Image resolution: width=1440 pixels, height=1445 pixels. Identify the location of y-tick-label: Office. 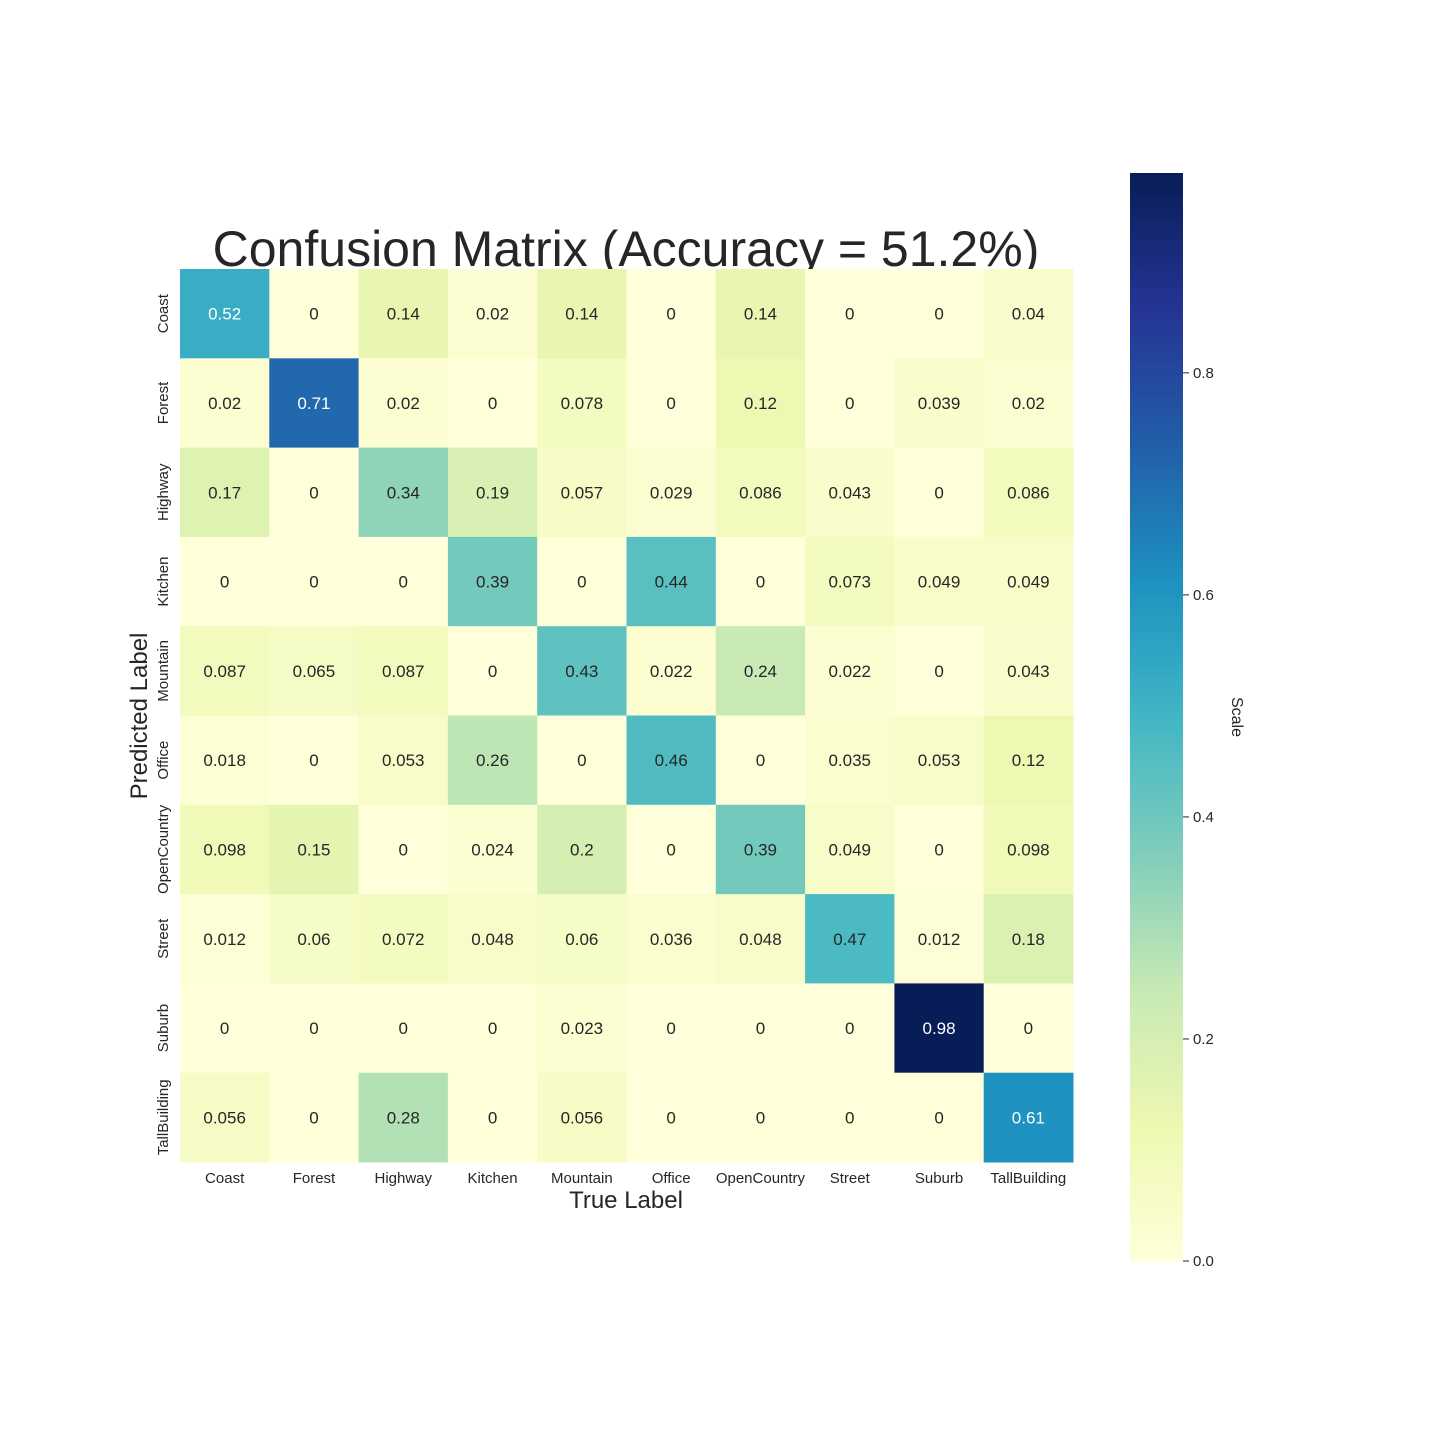
(163, 760).